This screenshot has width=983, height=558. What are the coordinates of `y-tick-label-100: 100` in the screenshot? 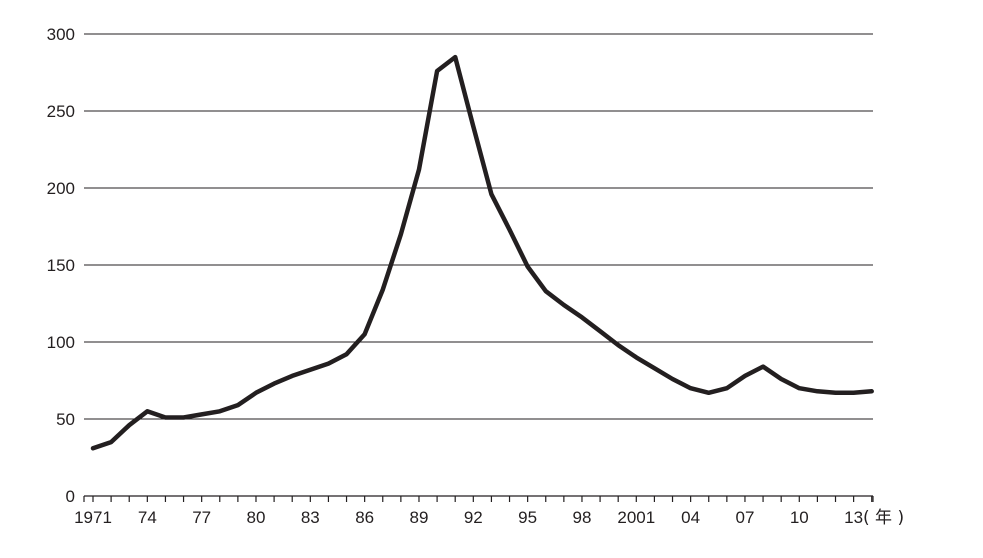 It's located at (61, 342).